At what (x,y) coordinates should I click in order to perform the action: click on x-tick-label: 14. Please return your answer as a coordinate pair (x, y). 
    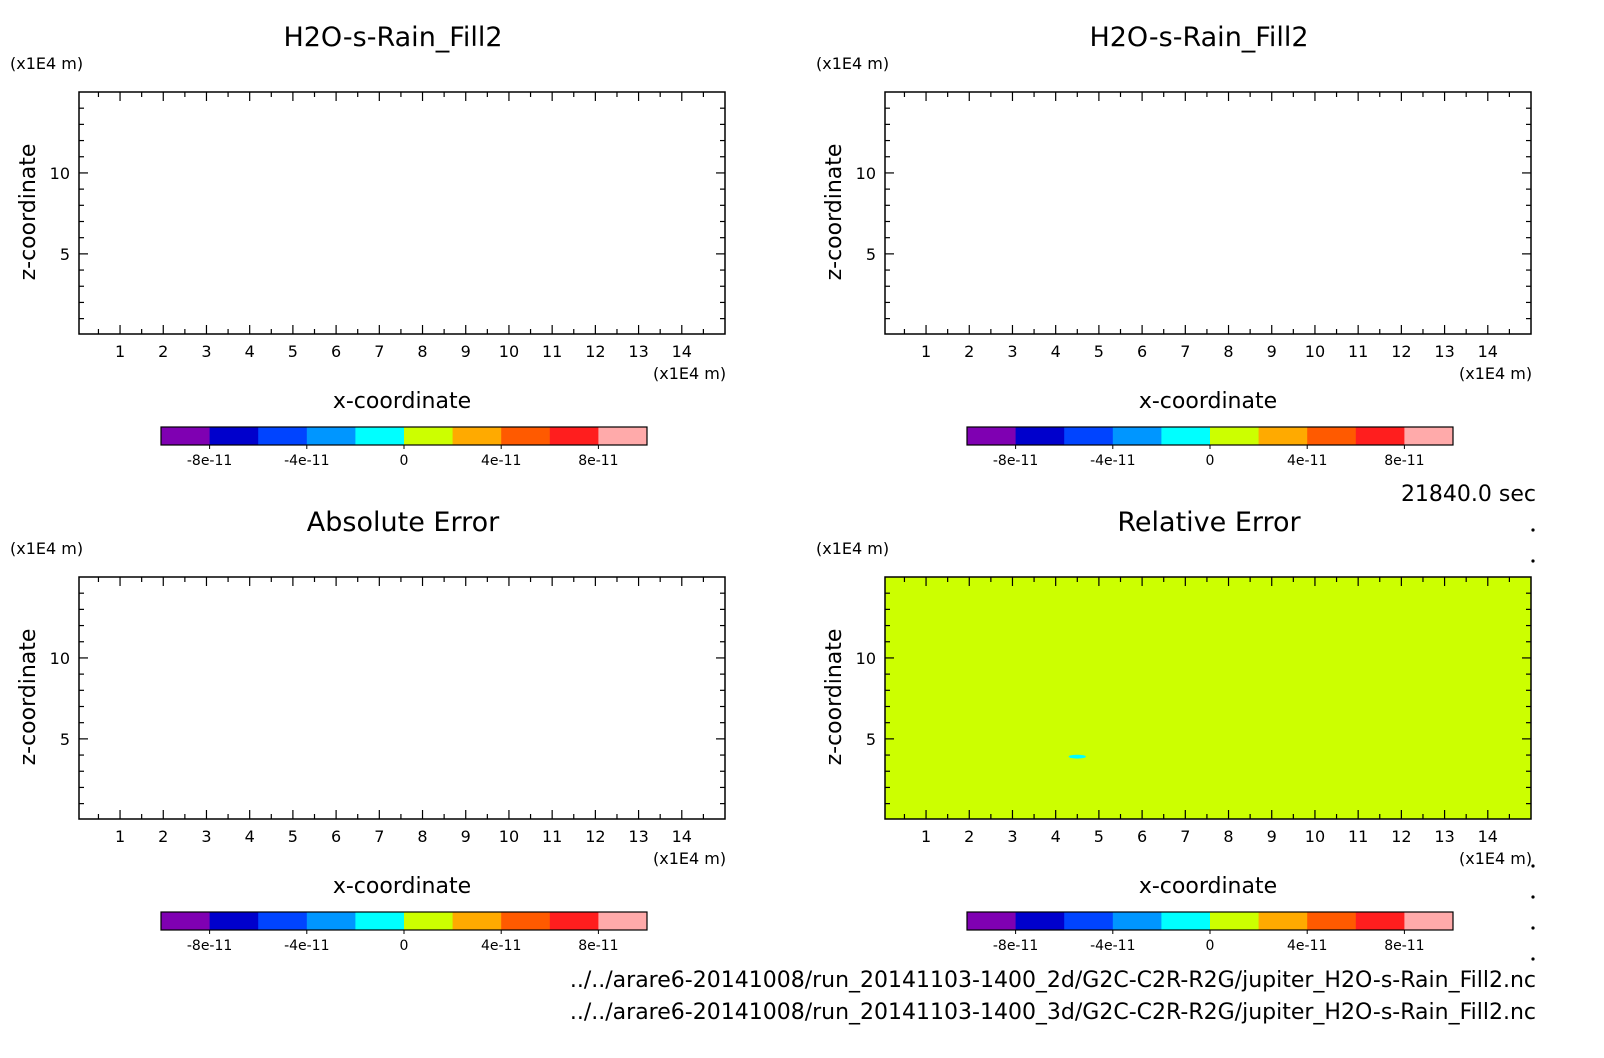
    Looking at the image, I should click on (1488, 836).